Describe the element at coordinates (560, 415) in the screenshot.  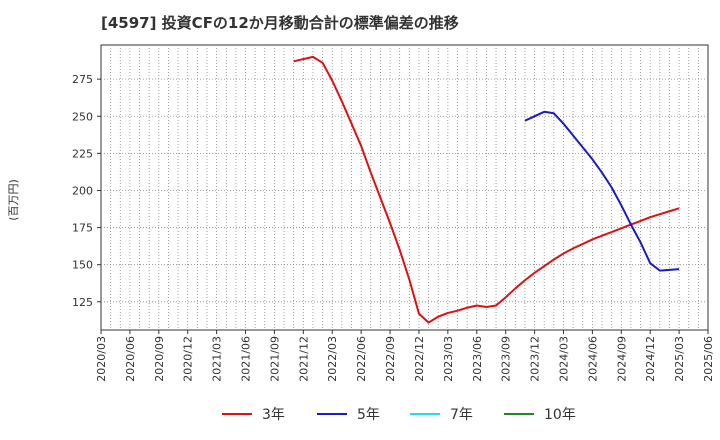
I see `legend-label-10年: 10年` at that location.